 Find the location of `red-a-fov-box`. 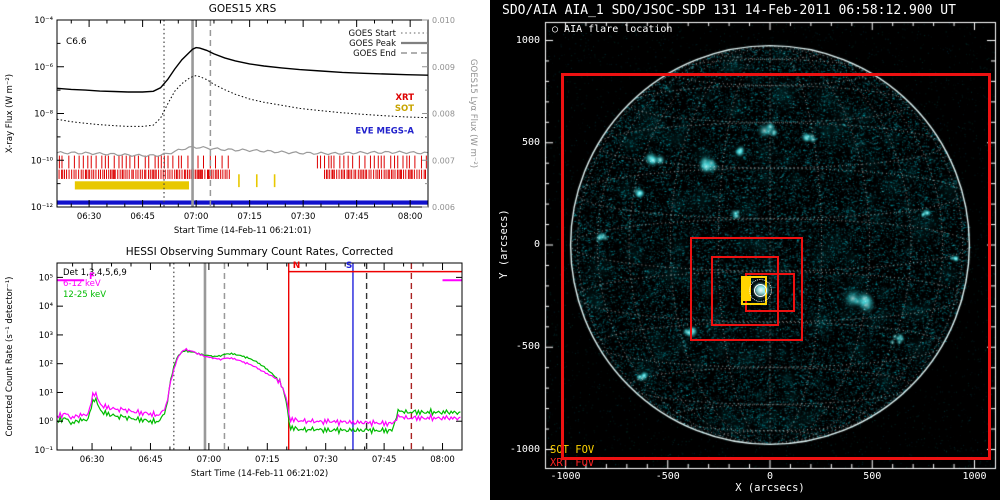

red-a-fov-box is located at coordinates (746, 289).